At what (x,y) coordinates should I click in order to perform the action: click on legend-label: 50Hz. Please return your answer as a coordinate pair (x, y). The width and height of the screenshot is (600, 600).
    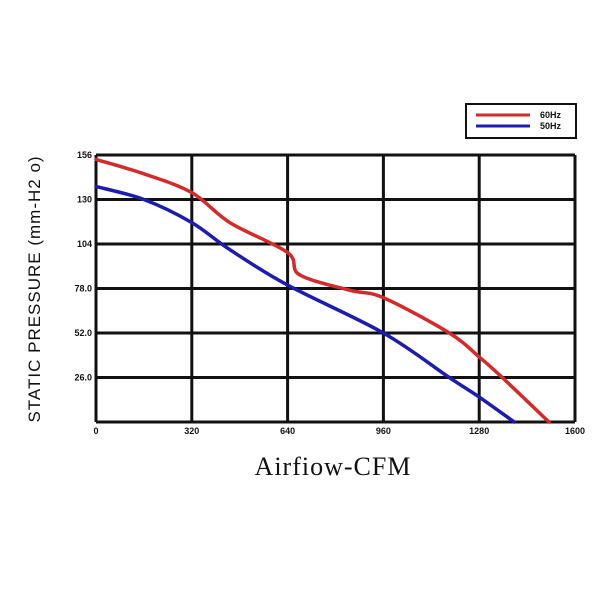
    Looking at the image, I should click on (551, 126).